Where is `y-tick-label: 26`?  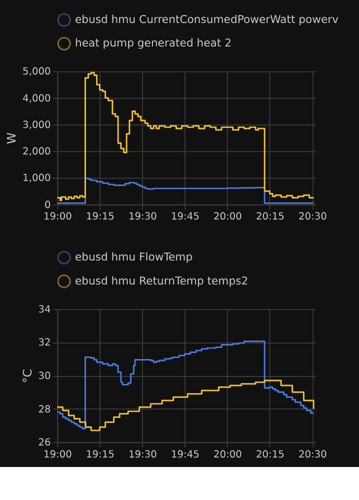 y-tick-label: 26 is located at coordinates (44, 443).